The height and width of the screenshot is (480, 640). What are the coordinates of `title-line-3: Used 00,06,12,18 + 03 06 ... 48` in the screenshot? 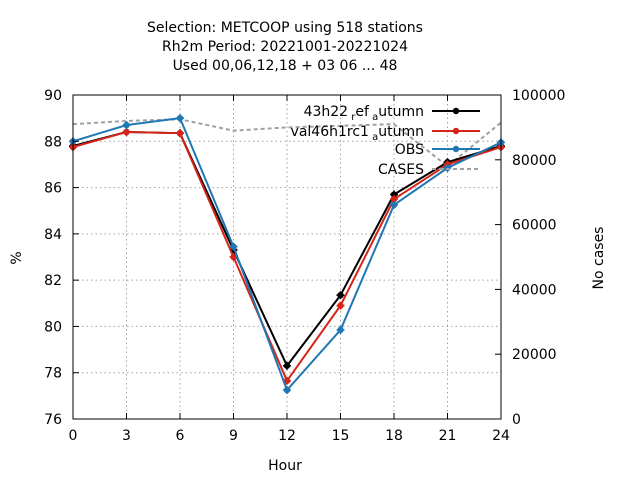 It's located at (285, 66).